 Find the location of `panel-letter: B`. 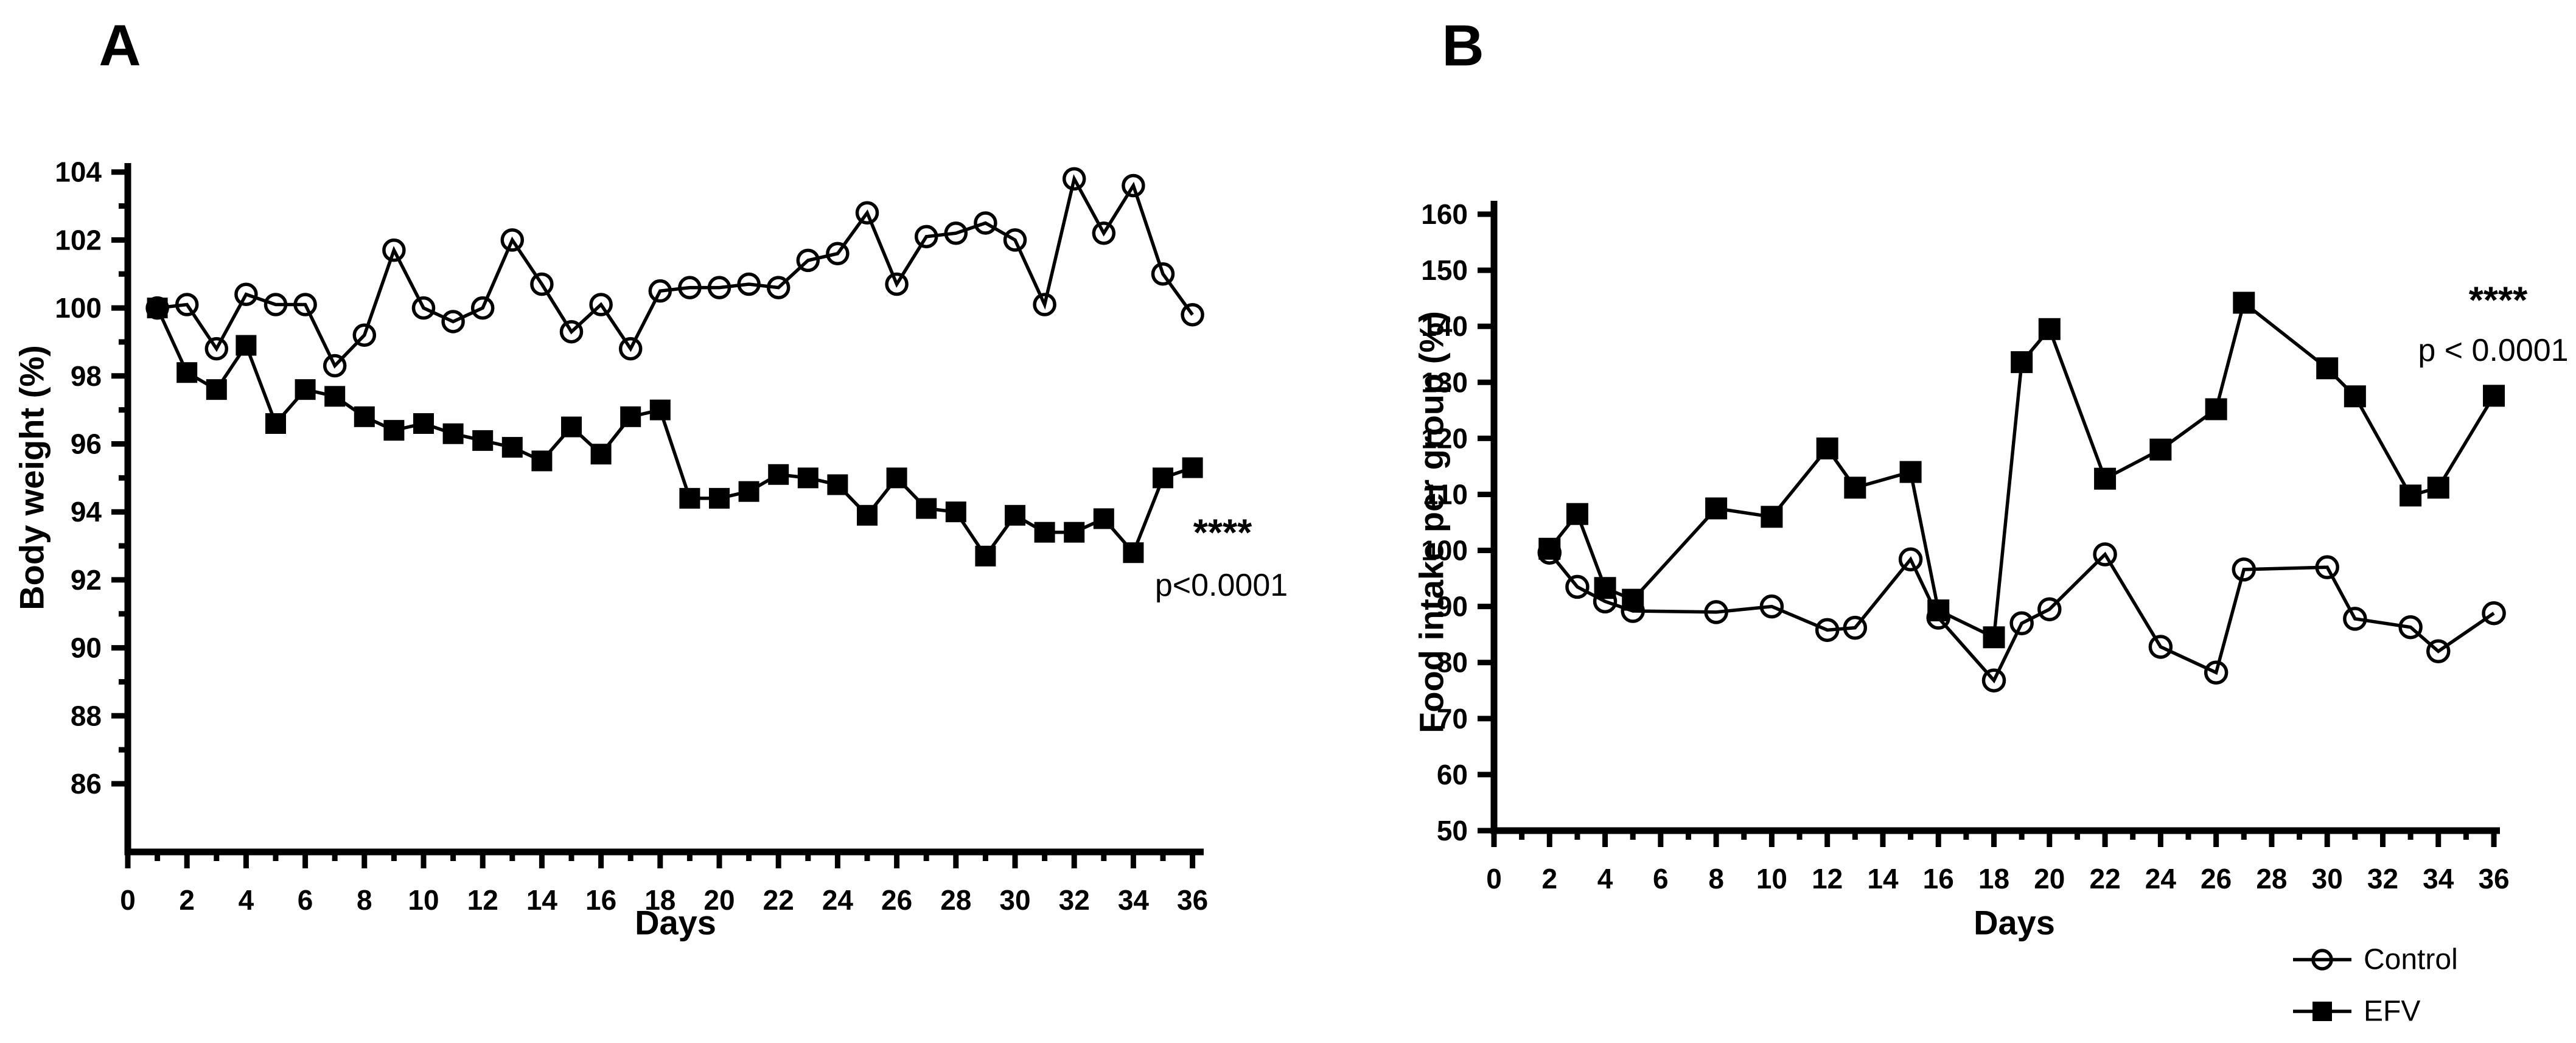

panel-letter: B is located at coordinates (1463, 45).